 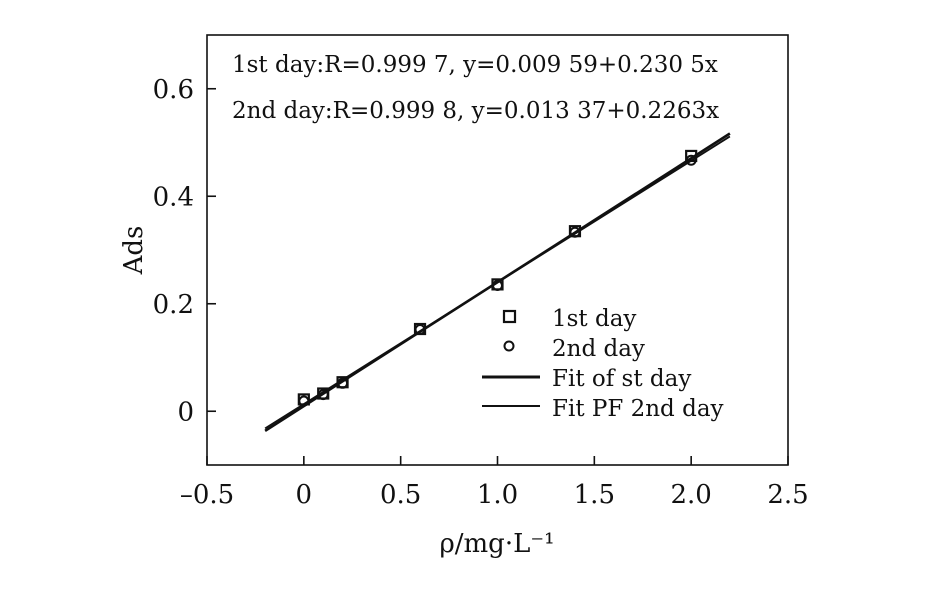 I want to click on legend-label-1st-day: 1st day, so click(x=594, y=319).